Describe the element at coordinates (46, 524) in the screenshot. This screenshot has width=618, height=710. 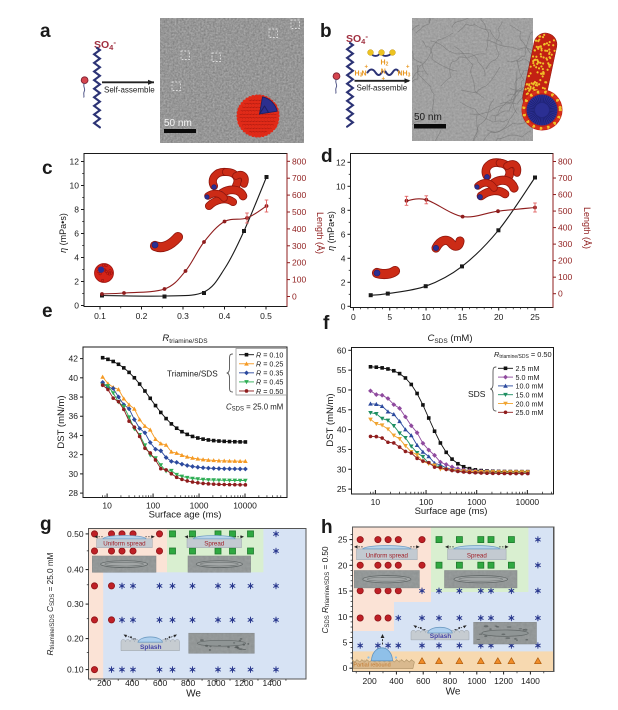
I see `svg-text: g` at that location.